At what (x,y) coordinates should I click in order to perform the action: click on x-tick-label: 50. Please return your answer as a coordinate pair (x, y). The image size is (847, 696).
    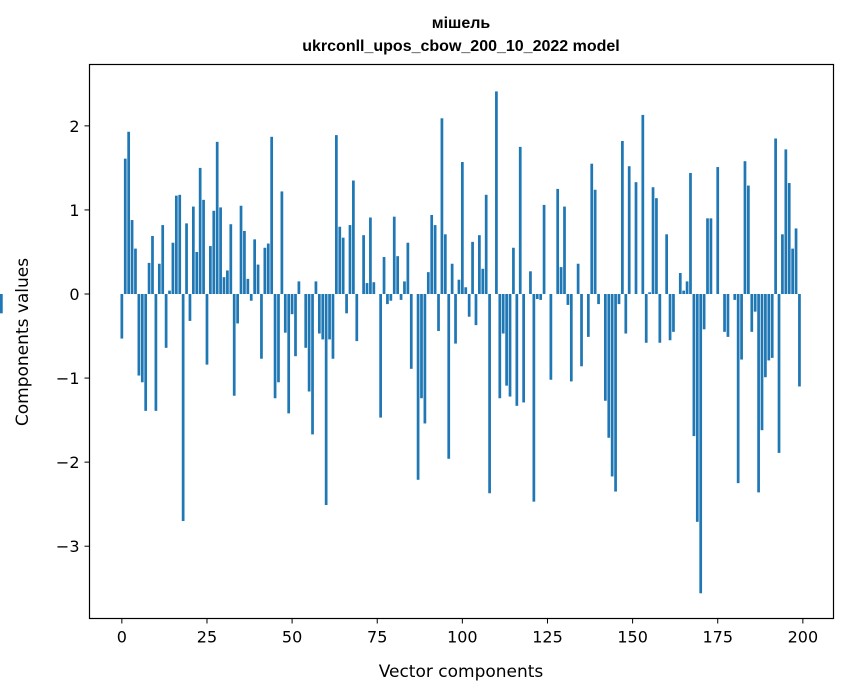
    Looking at the image, I should click on (292, 637).